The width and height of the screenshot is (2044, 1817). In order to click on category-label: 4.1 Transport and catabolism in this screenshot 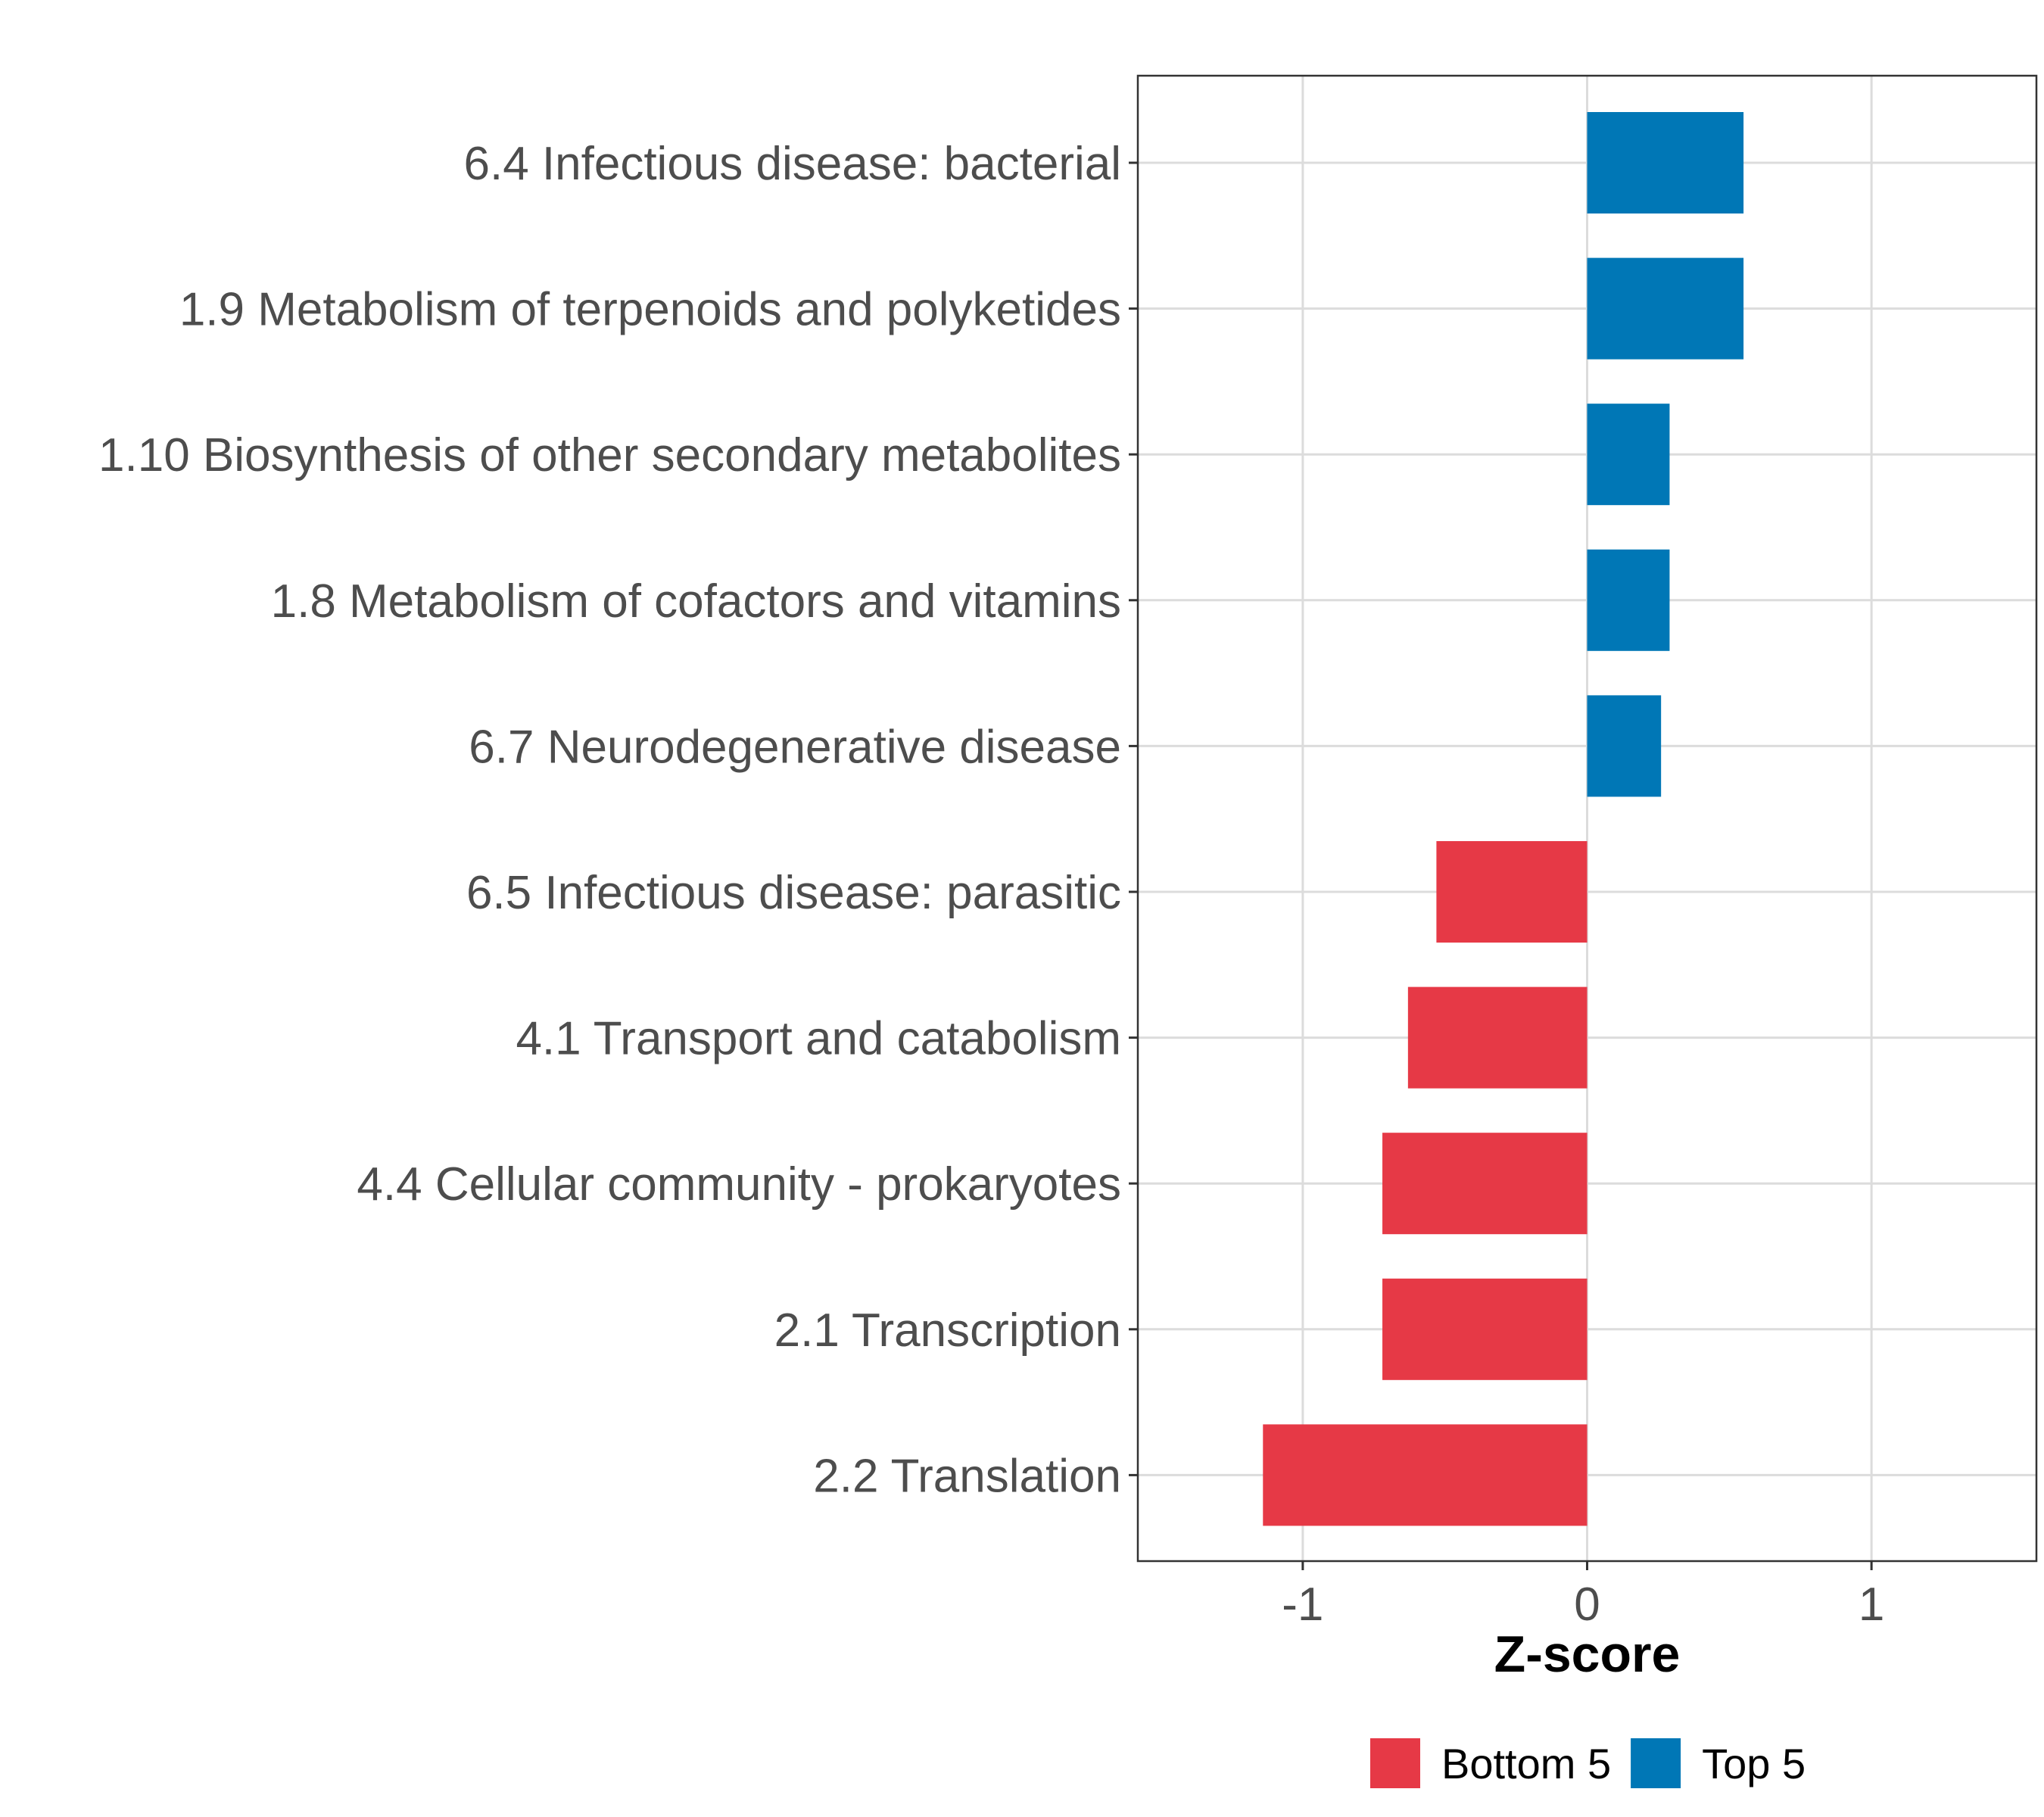, I will do `click(818, 1039)`.